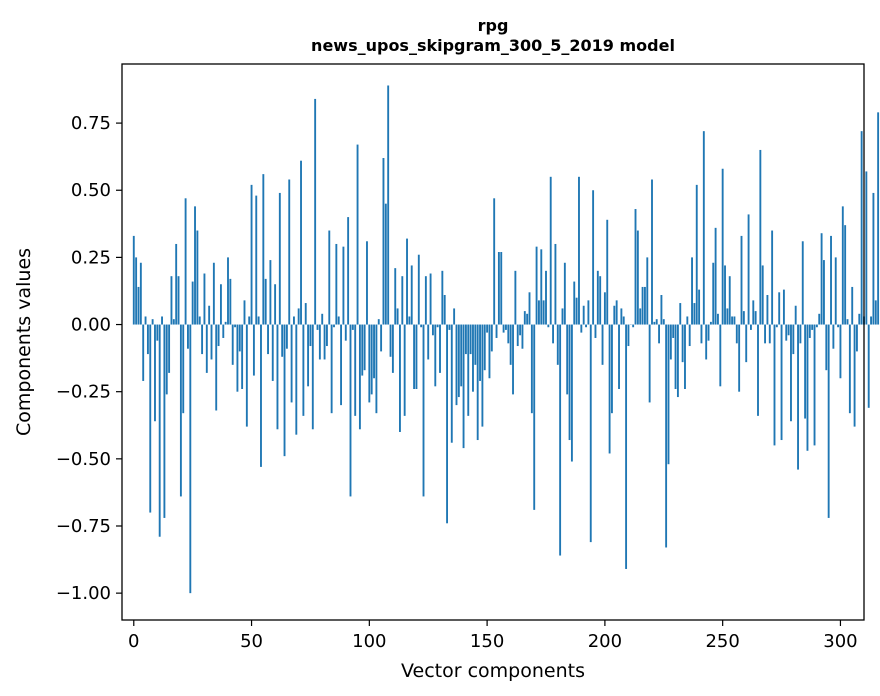 The width and height of the screenshot is (880, 696). Describe the element at coordinates (493, 25) in the screenshot. I see `chart-title: rpg` at that location.